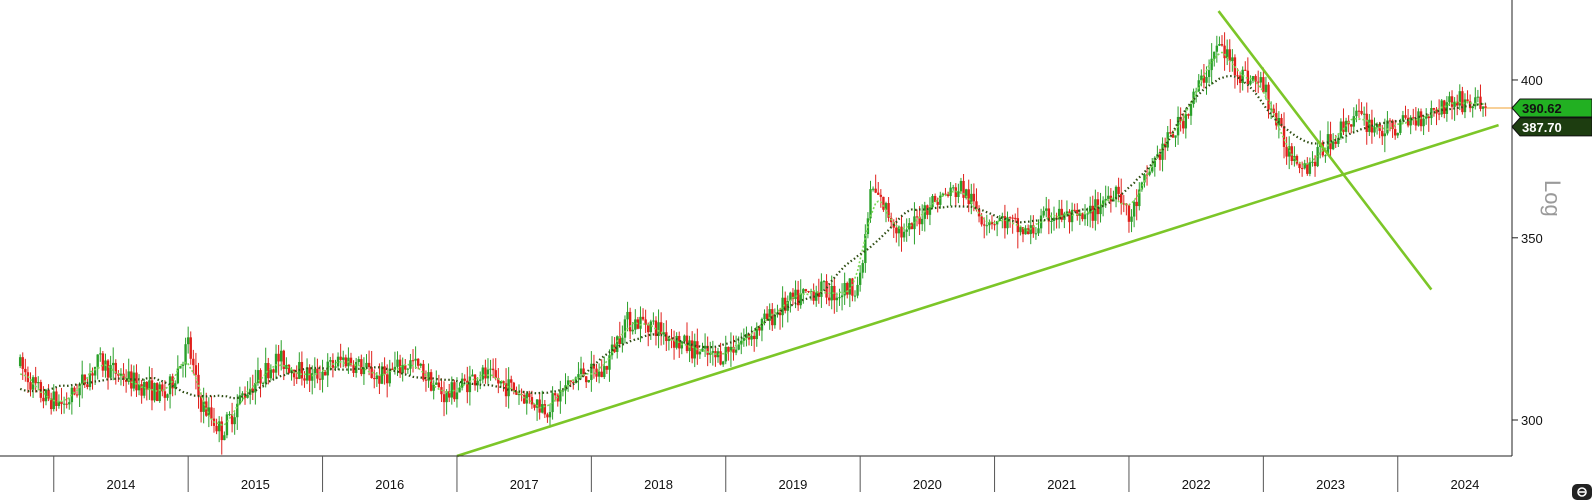 The width and height of the screenshot is (1592, 500). I want to click on x-tick-label: 2014, so click(120, 484).